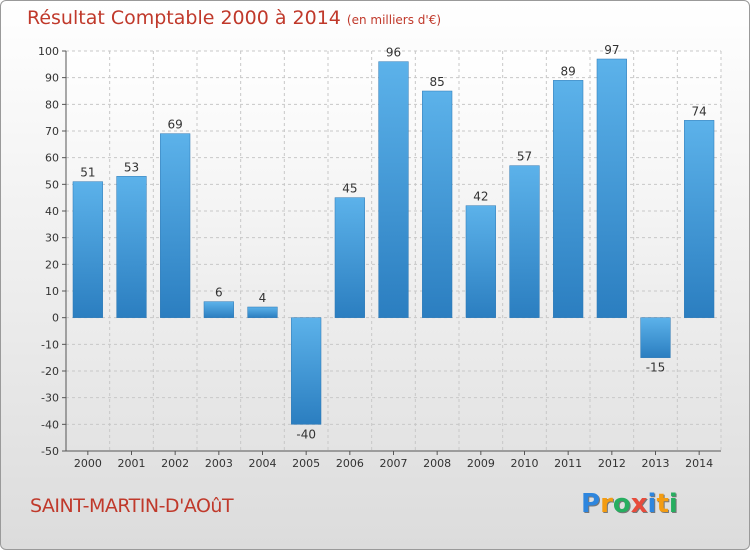 The height and width of the screenshot is (550, 750). I want to click on y-tick-label: -20, so click(50, 371).